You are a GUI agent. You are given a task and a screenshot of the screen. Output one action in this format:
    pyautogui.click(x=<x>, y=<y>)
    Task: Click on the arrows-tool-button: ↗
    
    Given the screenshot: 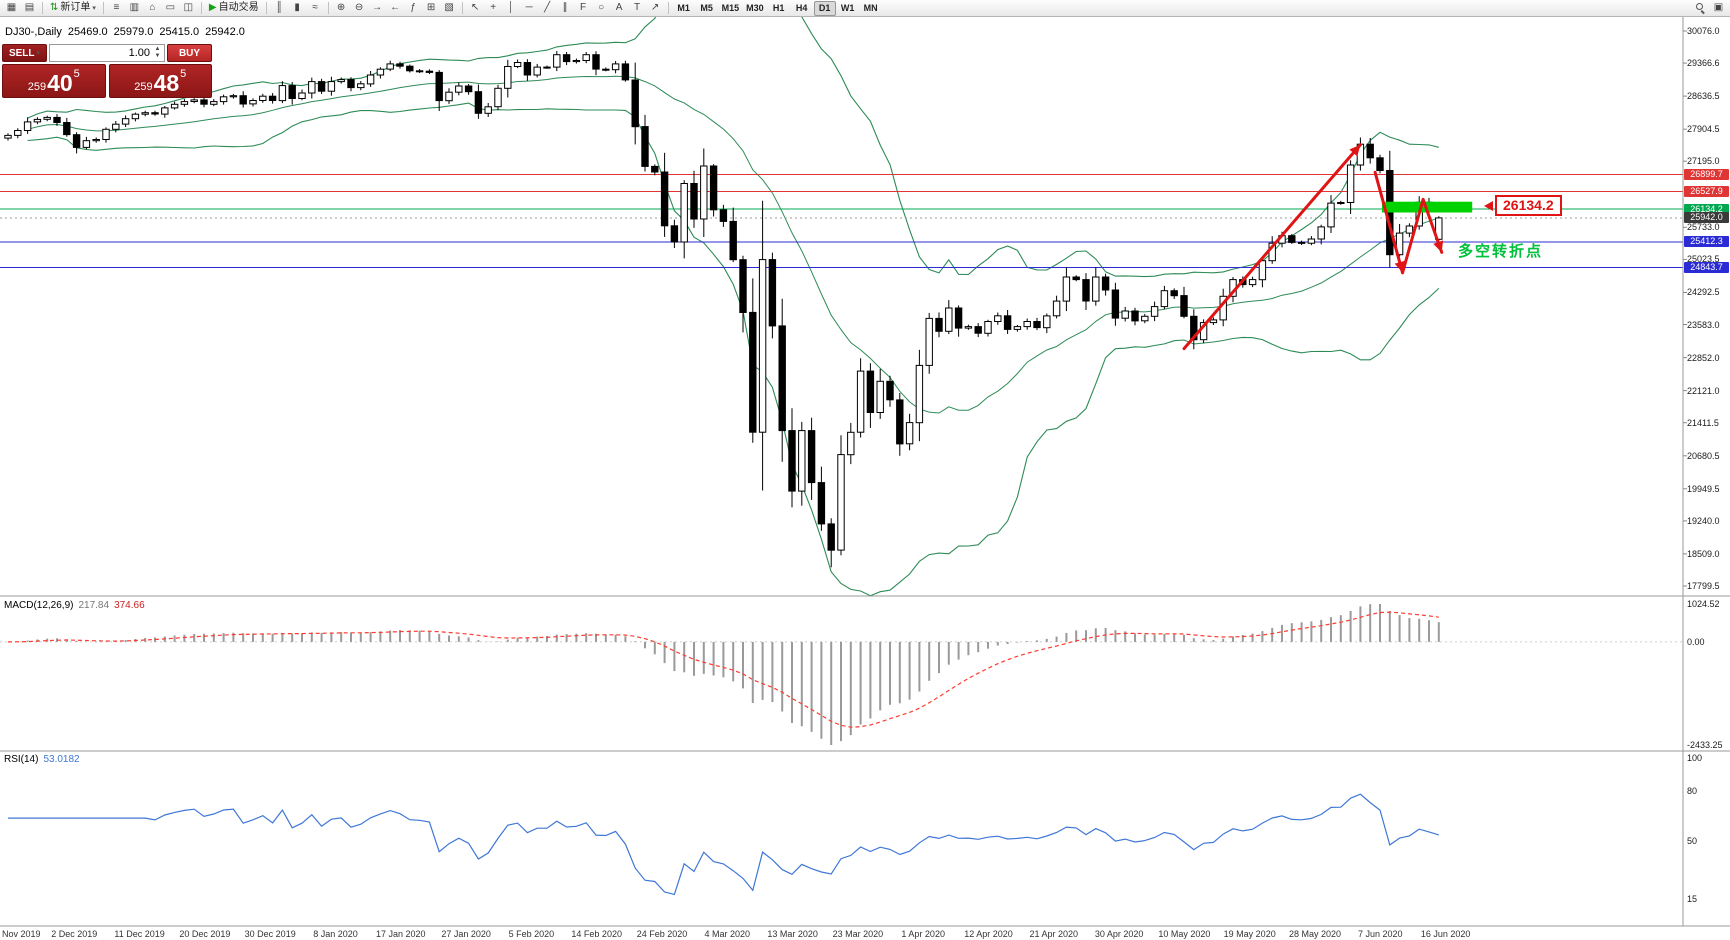 What is the action you would take?
    pyautogui.click(x=655, y=8)
    